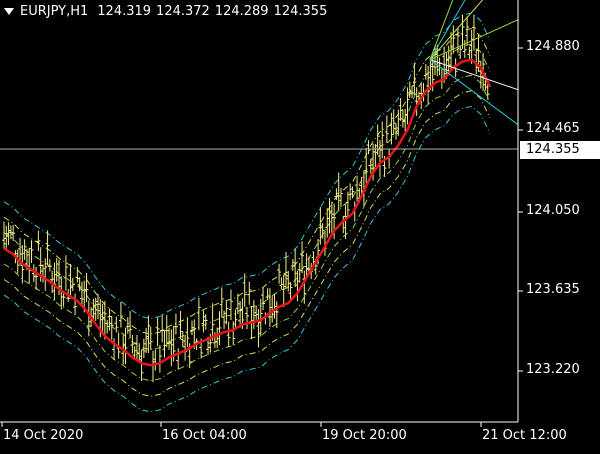 The height and width of the screenshot is (454, 600). What do you see at coordinates (204, 435) in the screenshot?
I see `time-label: 16 Oct 04:00` at bounding box center [204, 435].